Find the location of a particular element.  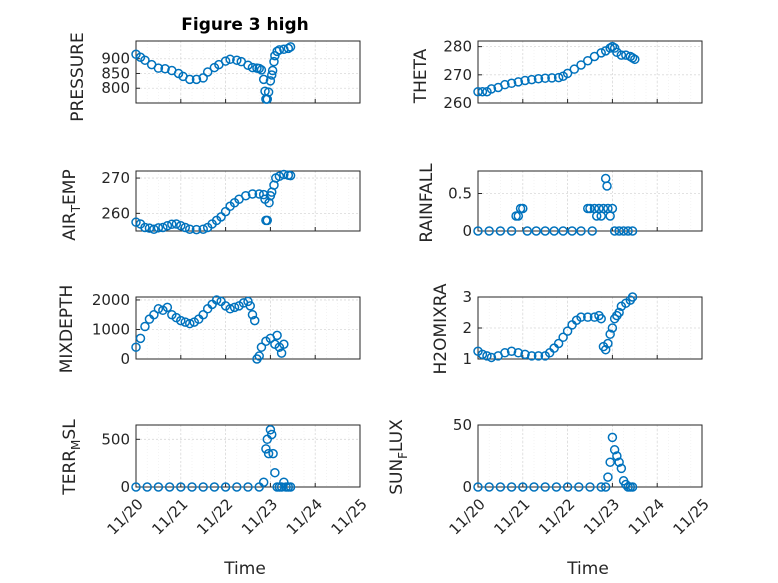

y-tick-label: 1000 is located at coordinates (111, 329).